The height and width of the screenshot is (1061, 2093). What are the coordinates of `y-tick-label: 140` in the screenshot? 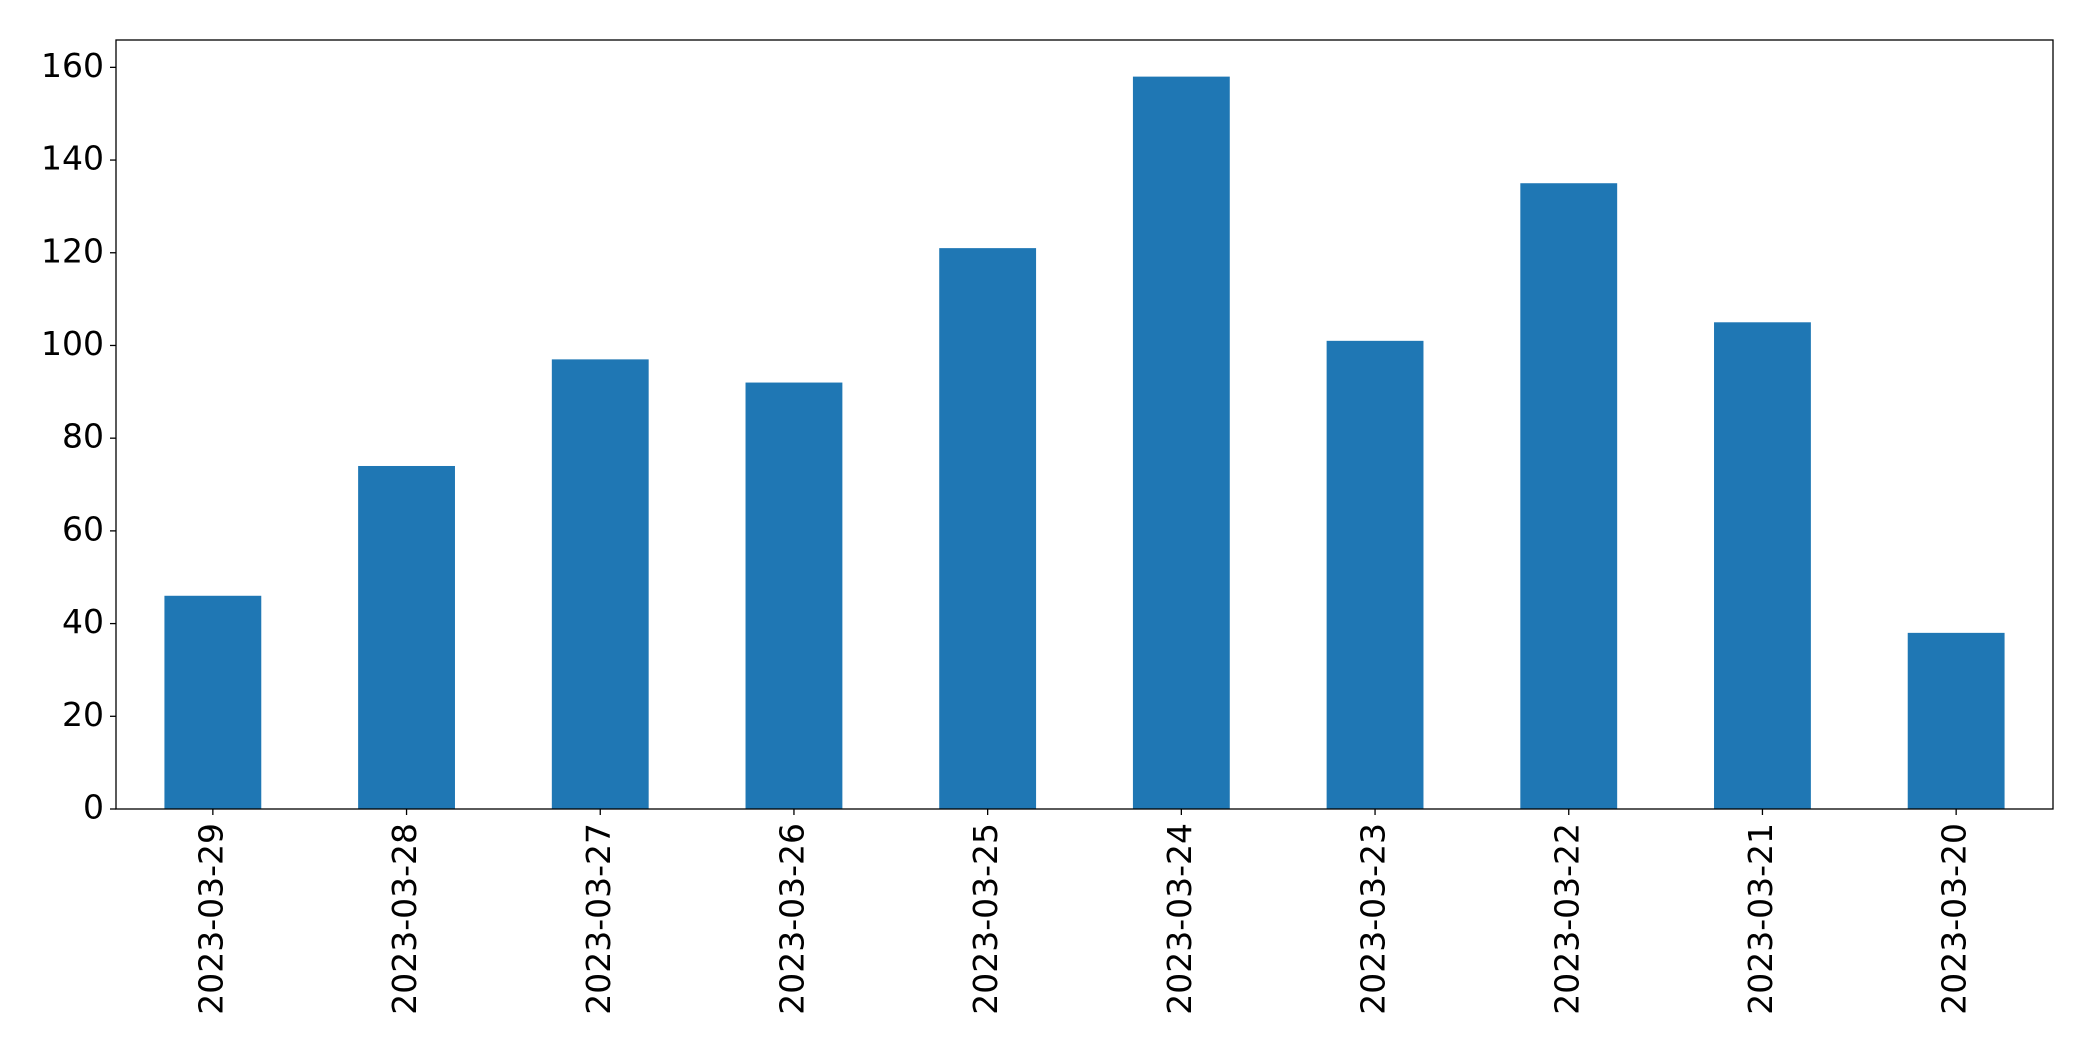 It's located at (72, 158).